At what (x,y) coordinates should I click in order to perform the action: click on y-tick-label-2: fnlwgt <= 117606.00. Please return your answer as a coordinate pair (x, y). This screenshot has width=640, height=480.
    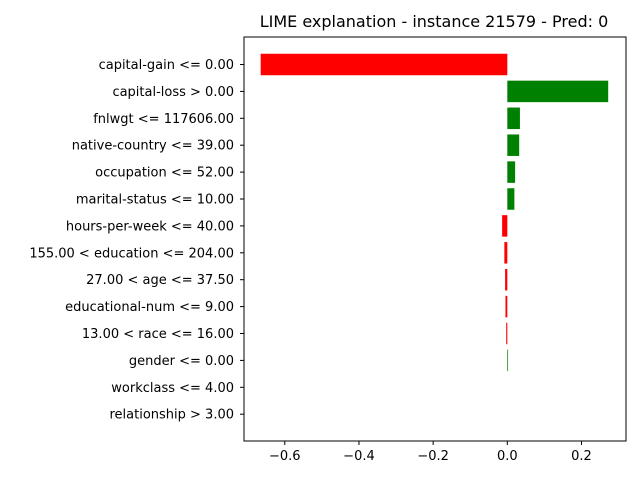
    Looking at the image, I should click on (163, 119).